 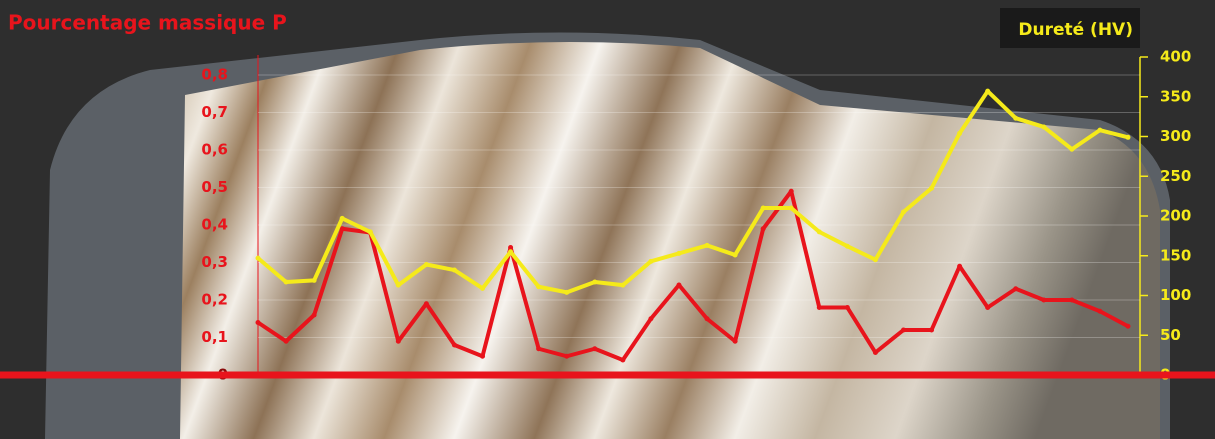 What do you see at coordinates (1175, 255) in the screenshot?
I see `y2-tick-label: 150` at bounding box center [1175, 255].